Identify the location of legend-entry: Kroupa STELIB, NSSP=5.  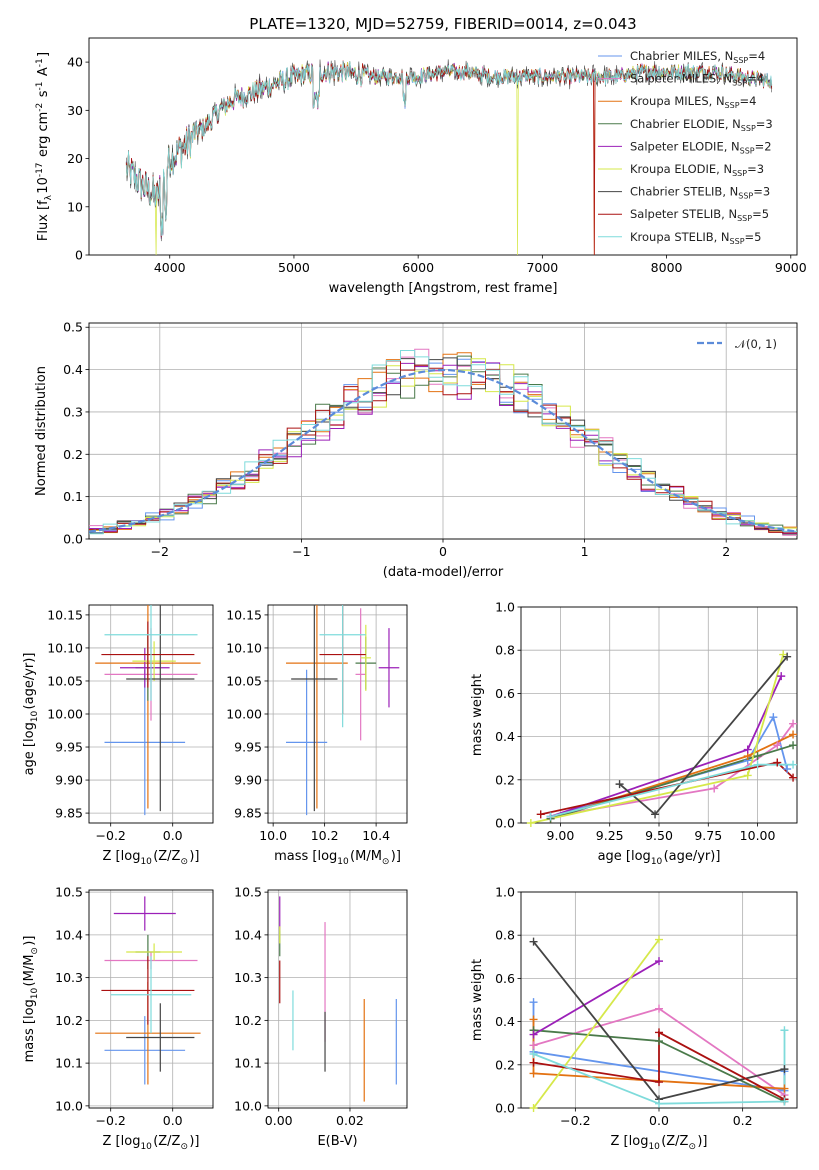
(695, 238).